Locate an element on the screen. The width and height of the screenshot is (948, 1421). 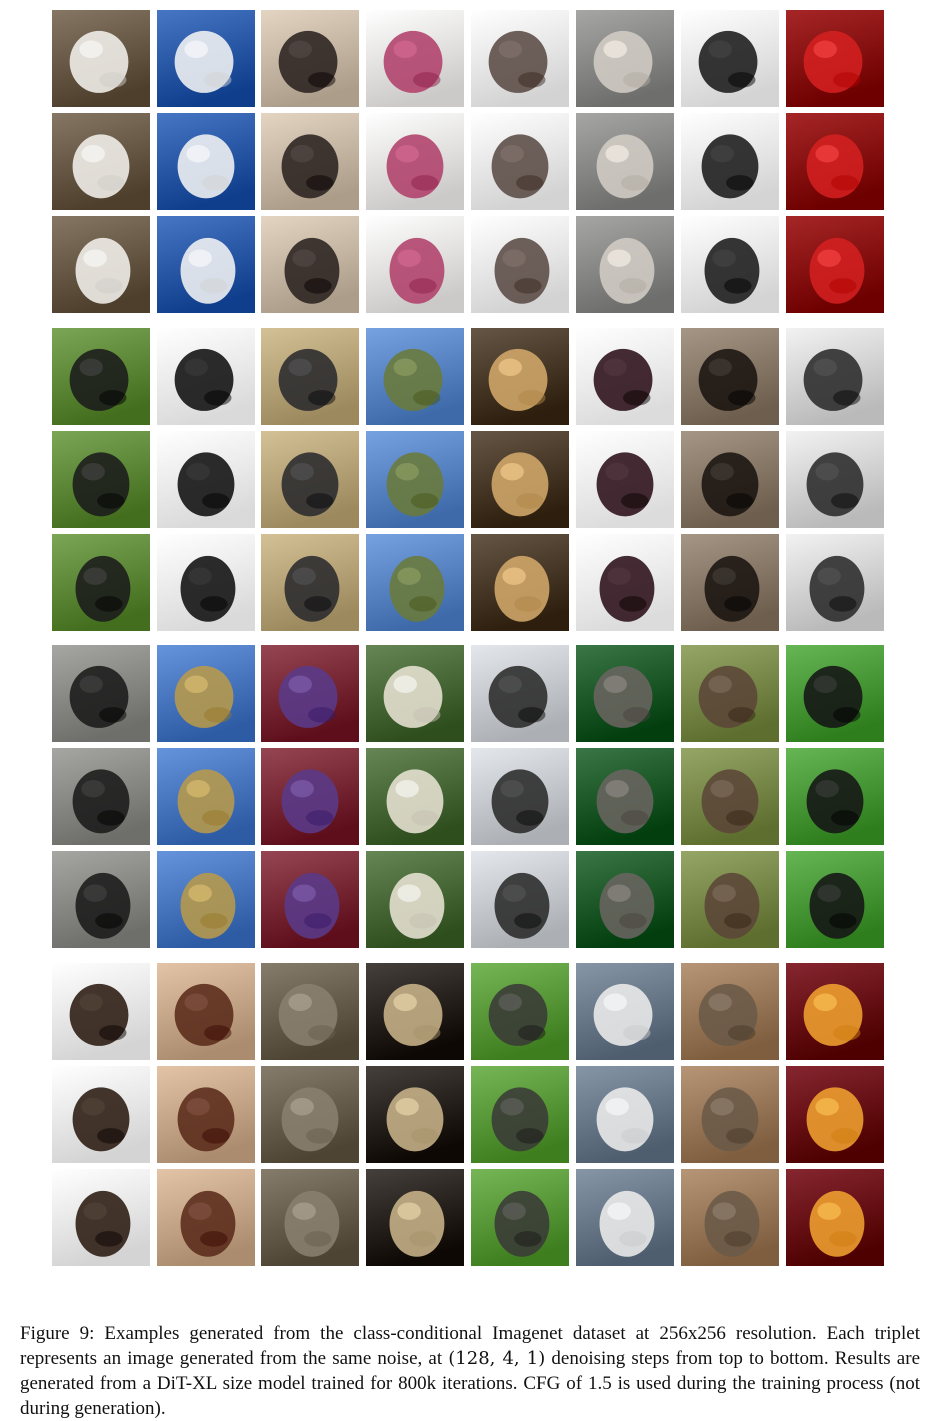
tripod-stand-icon is located at coordinates (730, 161).